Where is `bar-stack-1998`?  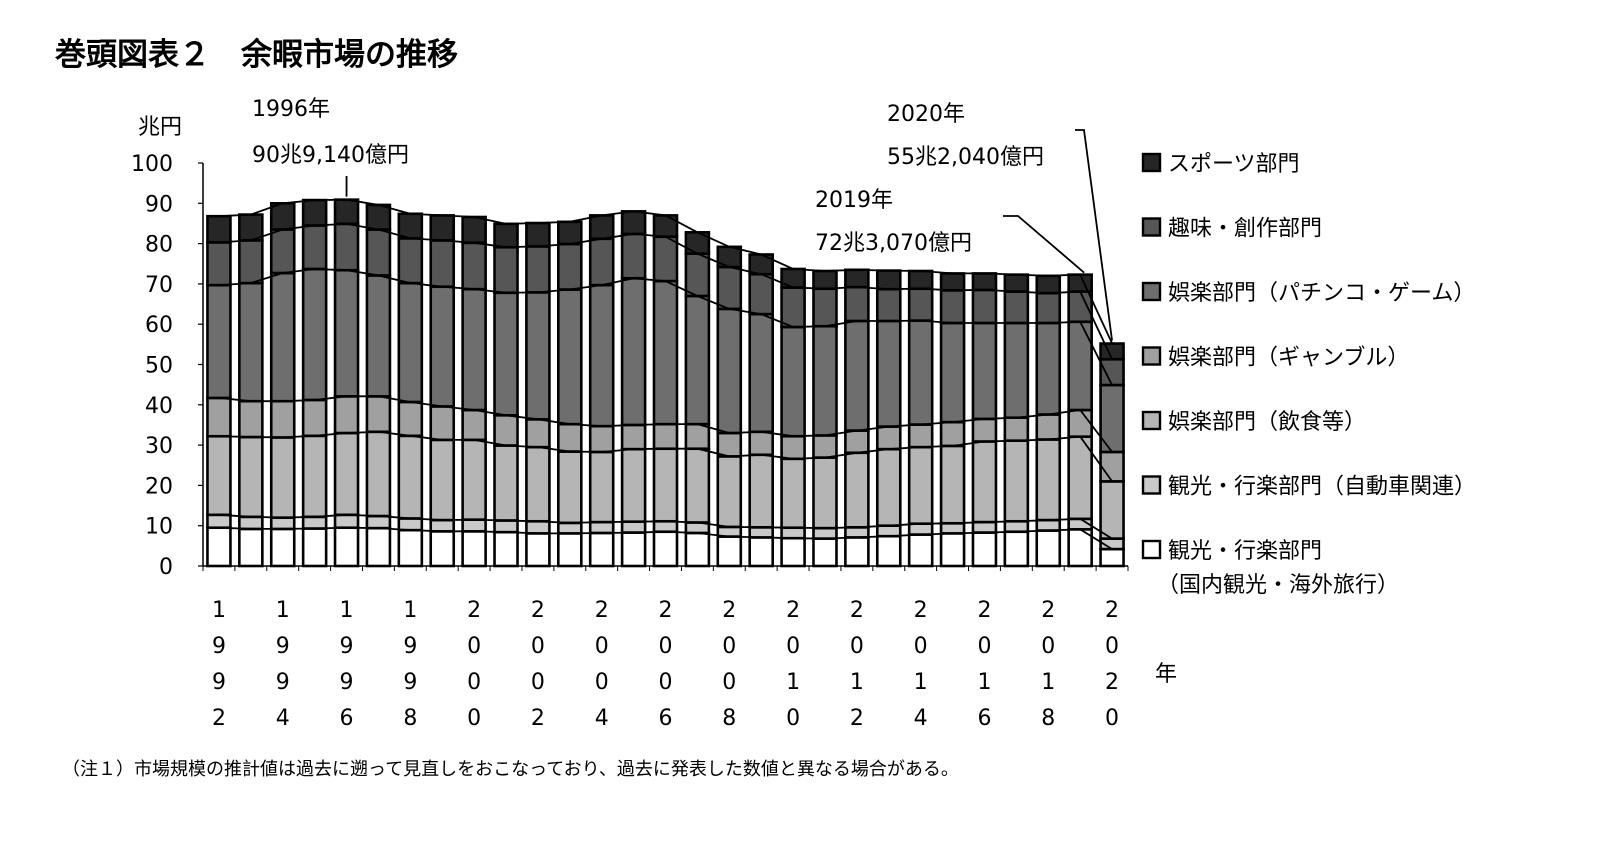 bar-stack-1998 is located at coordinates (410, 390).